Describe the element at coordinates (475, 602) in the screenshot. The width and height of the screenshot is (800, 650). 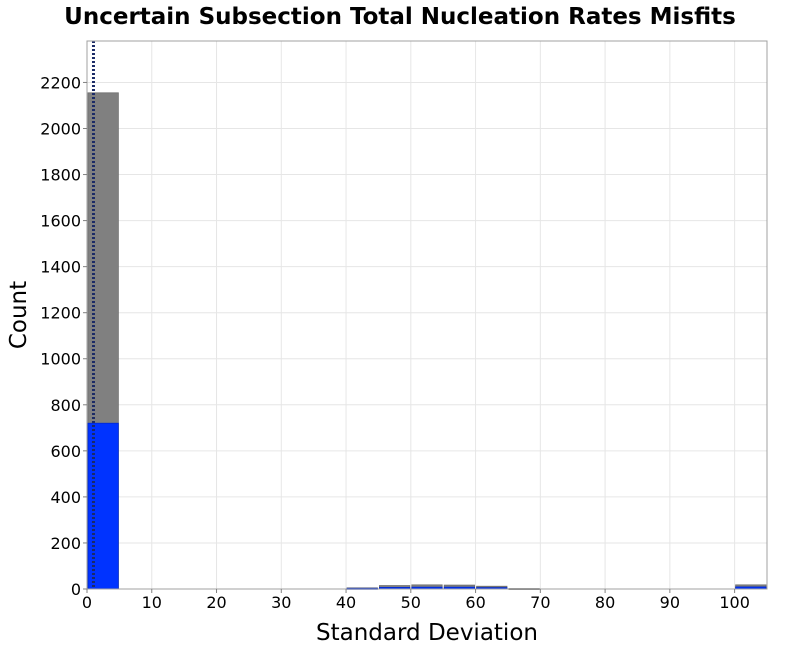
I see `x-tick-label: 60` at that location.